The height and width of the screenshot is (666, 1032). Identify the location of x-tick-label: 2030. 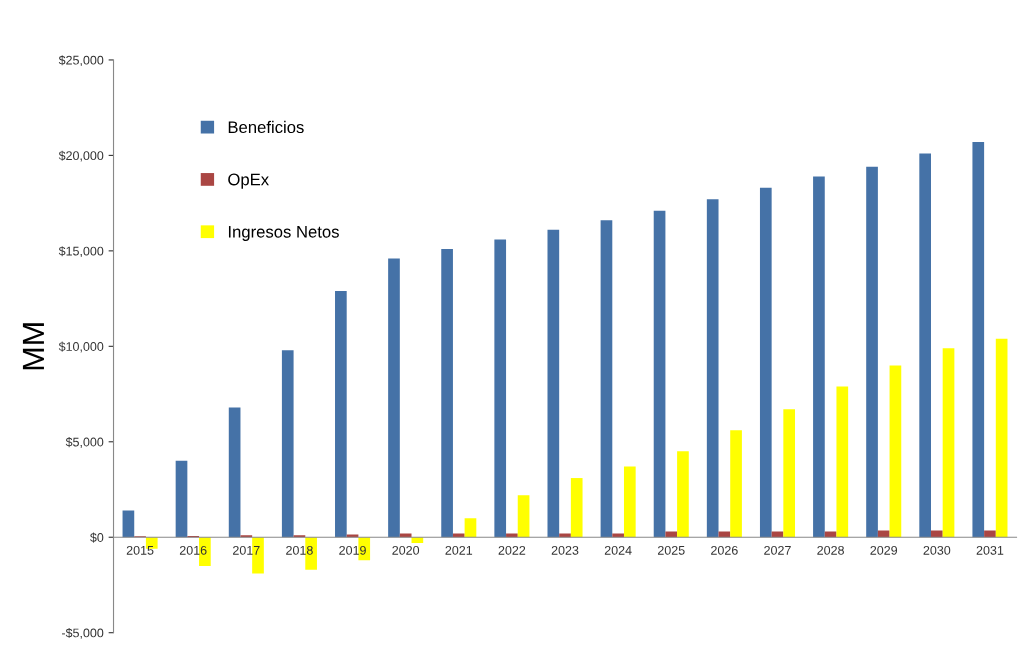
(937, 550).